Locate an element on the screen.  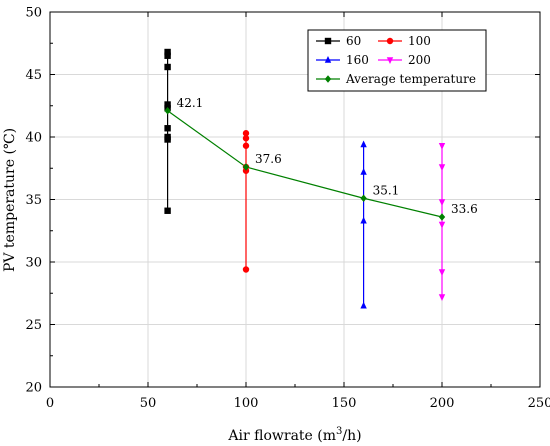
average-data-label: 33.6 is located at coordinates (464, 209).